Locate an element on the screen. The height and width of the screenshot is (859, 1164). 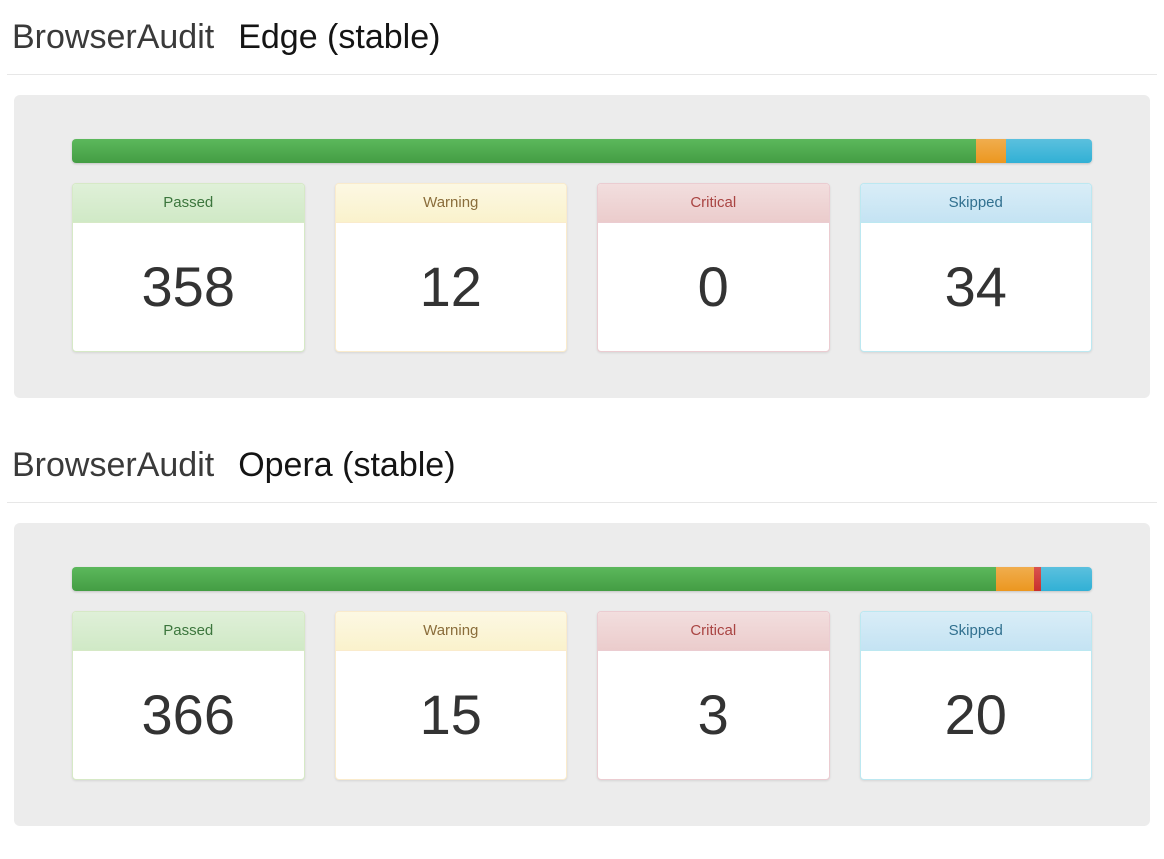
stat-card-body: 34 is located at coordinates (976, 287).